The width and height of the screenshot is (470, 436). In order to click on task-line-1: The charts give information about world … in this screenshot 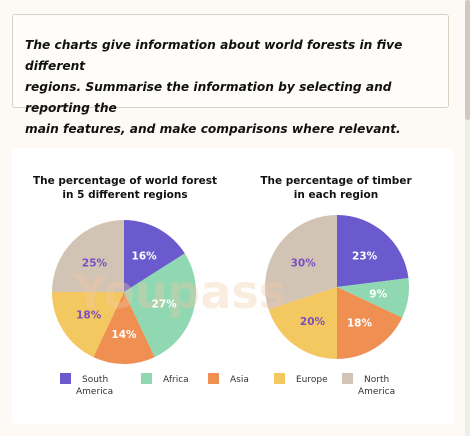, I will do `click(214, 55)`.